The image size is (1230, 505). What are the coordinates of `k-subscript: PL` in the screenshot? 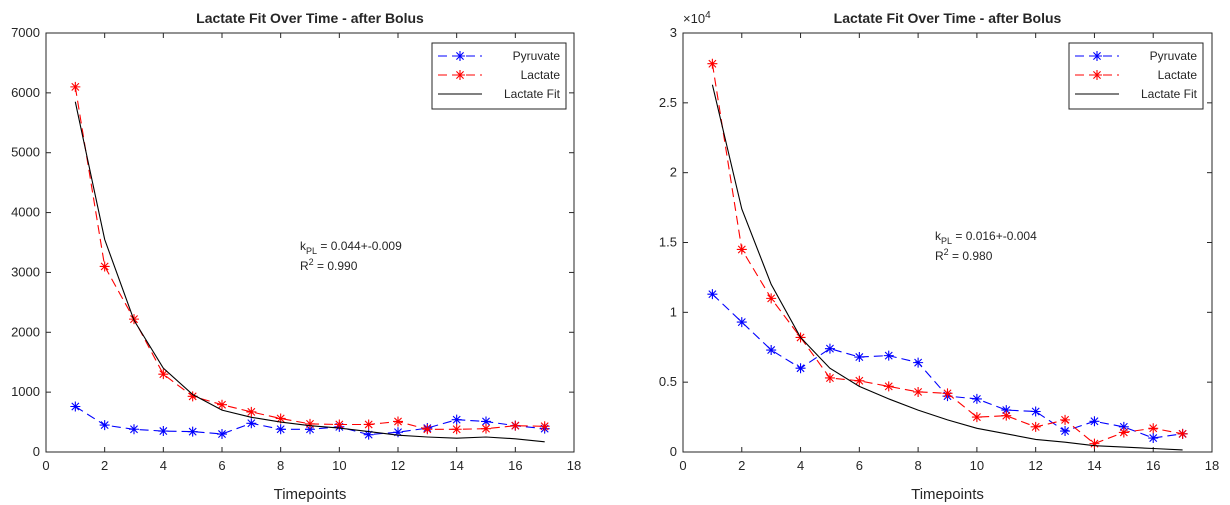 It's located at (311, 251).